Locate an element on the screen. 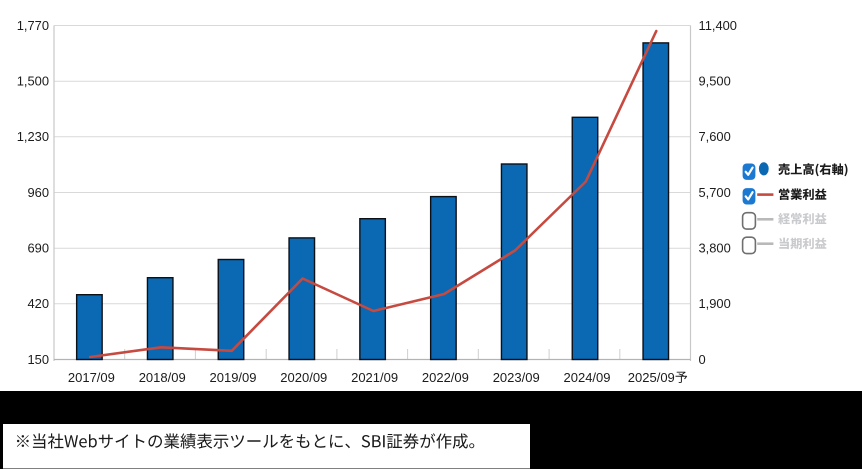 This screenshot has width=862, height=469. svg-text: 690 is located at coordinates (38, 248).